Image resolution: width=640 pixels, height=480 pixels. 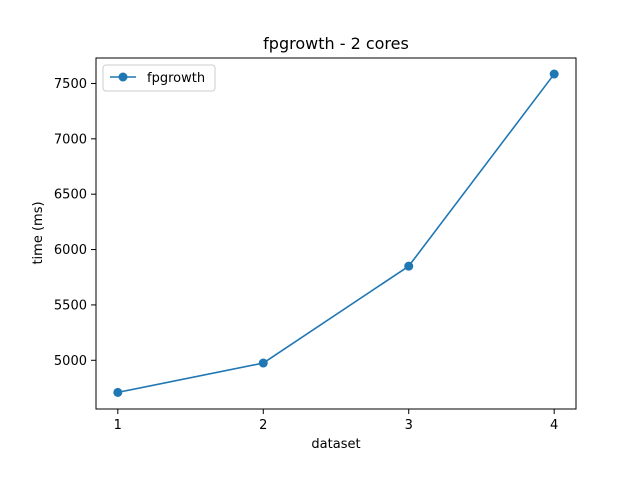 What do you see at coordinates (118, 425) in the screenshot?
I see `x-tick-label: 1` at bounding box center [118, 425].